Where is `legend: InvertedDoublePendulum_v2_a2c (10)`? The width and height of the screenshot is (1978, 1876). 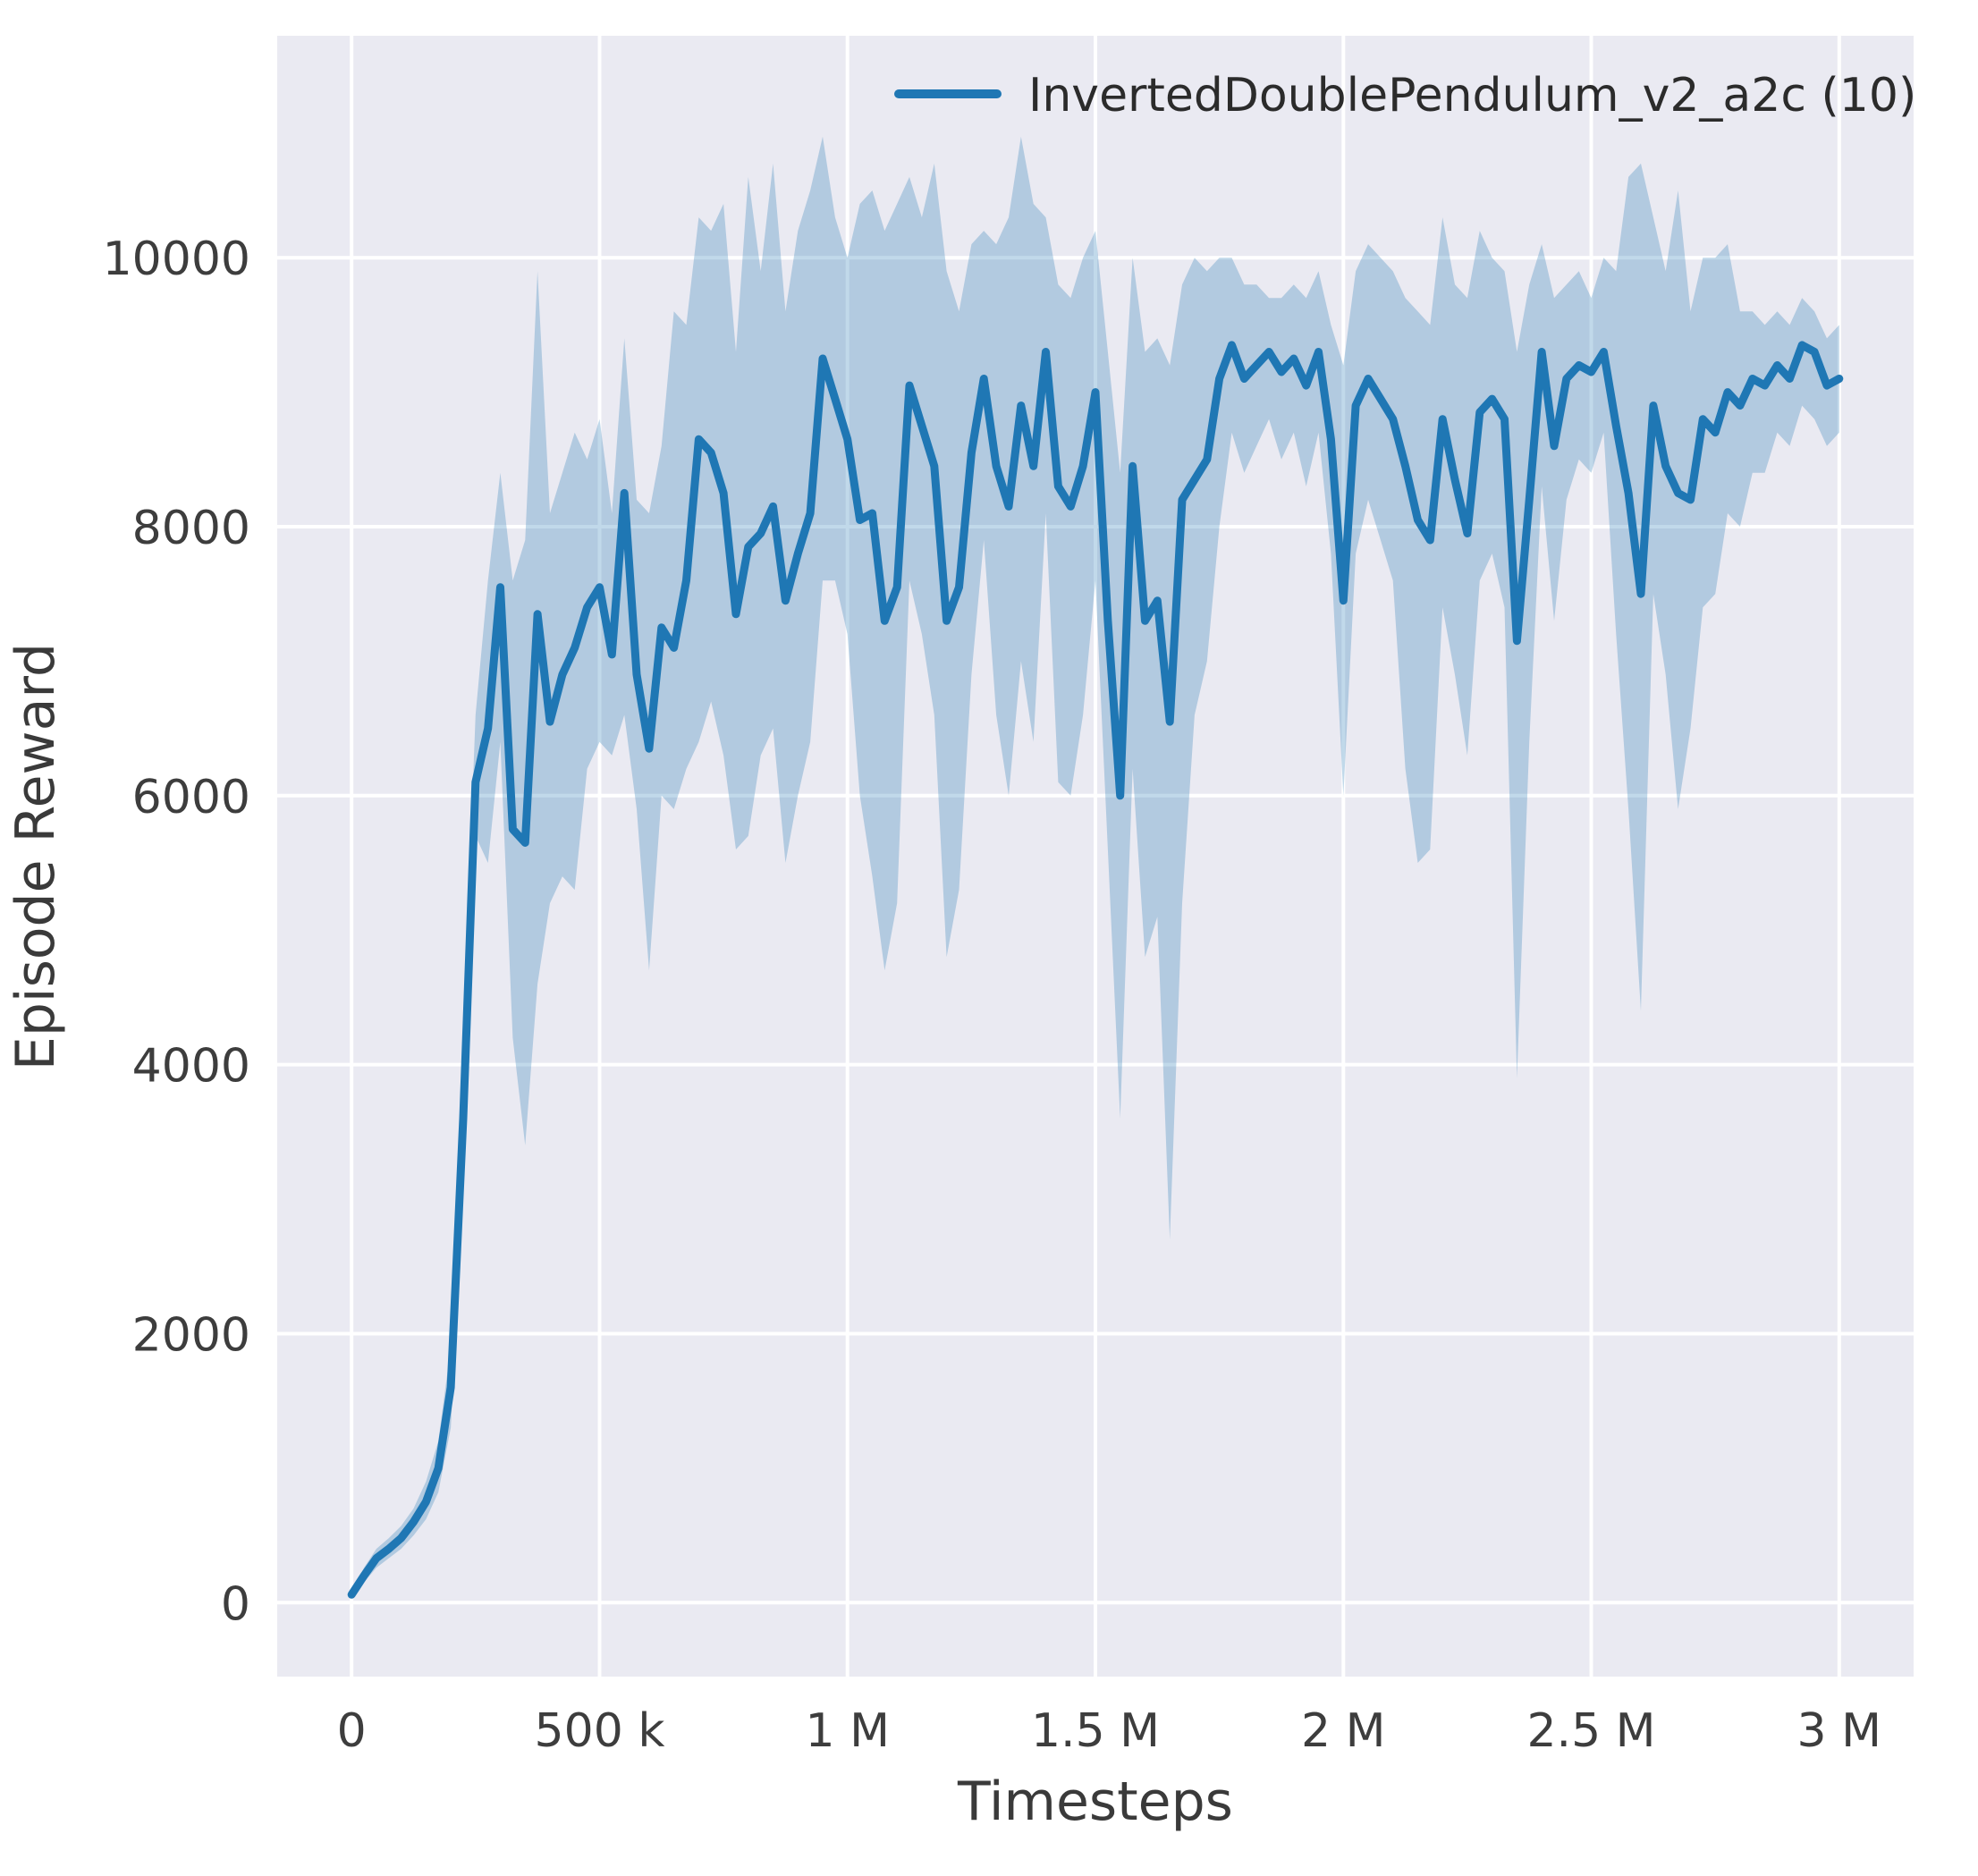 legend: InvertedDoublePendulum_v2_a2c (10) is located at coordinates (1405, 96).